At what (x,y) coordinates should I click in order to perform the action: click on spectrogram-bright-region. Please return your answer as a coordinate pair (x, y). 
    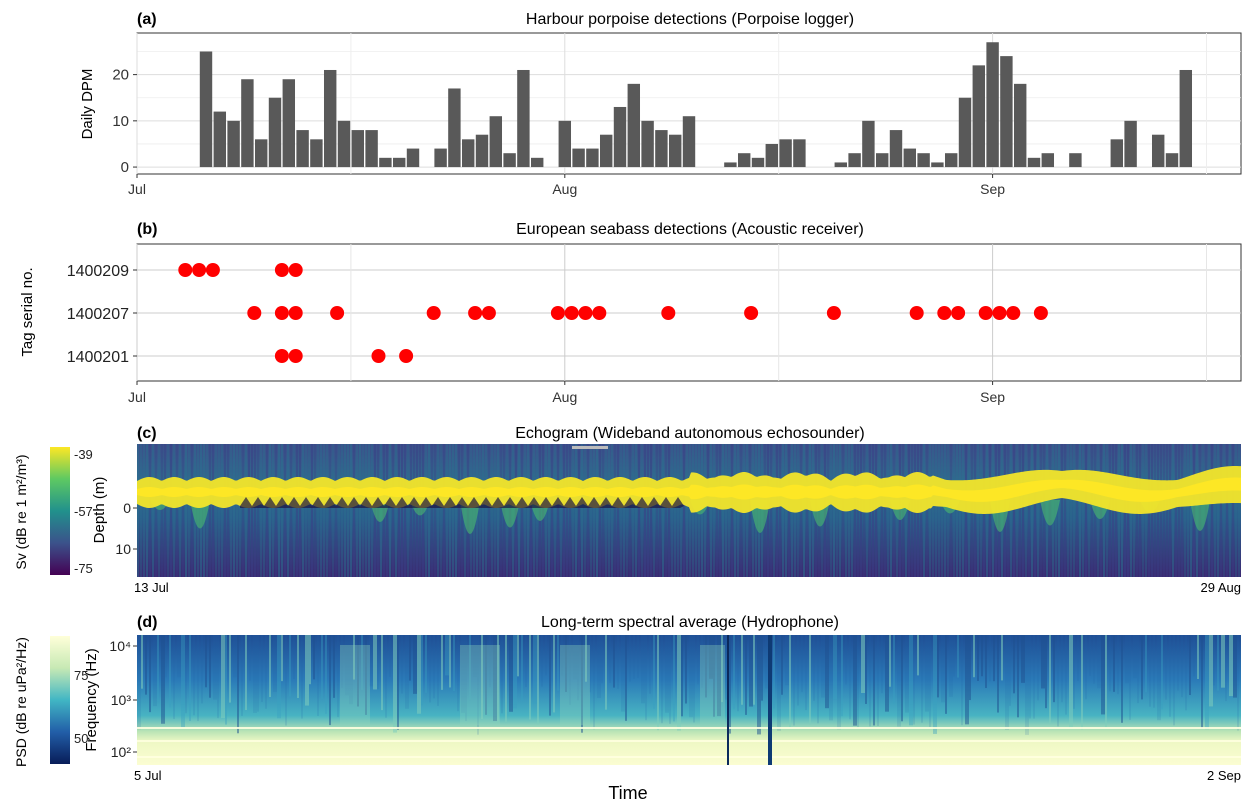
    Looking at the image, I should click on (712, 685).